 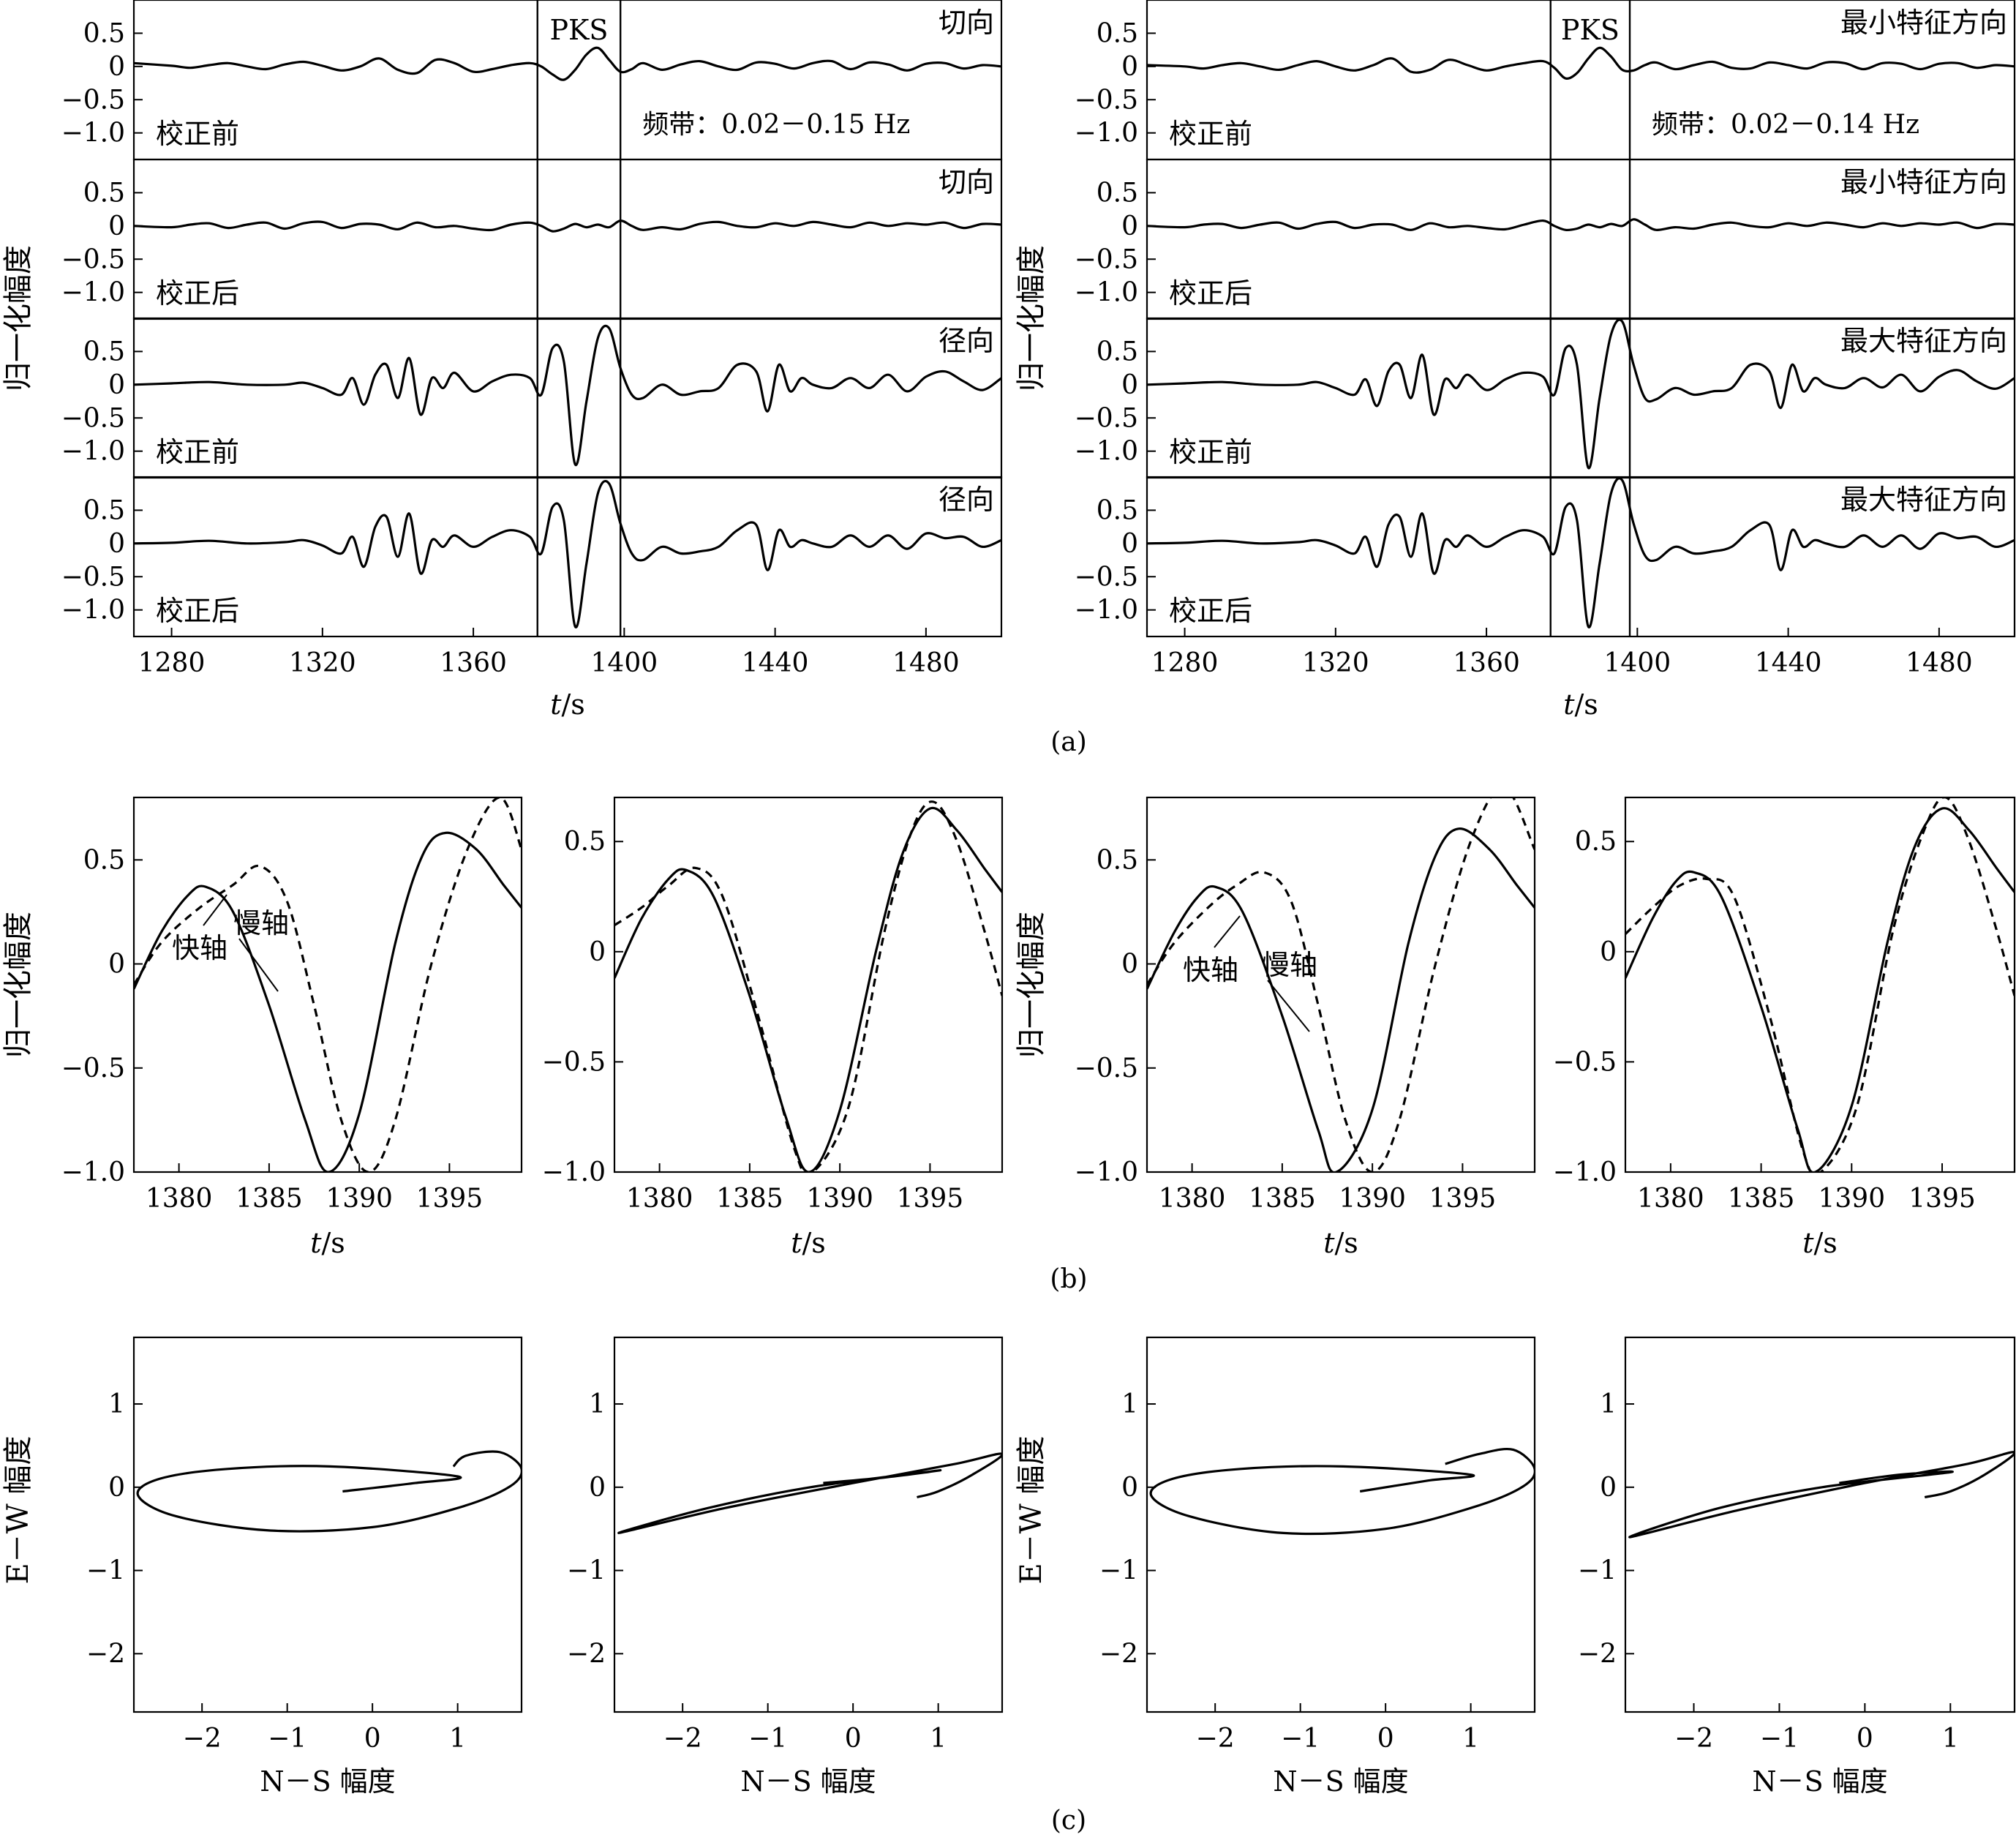 I want to click on part-label: (a), so click(x=1068, y=742).